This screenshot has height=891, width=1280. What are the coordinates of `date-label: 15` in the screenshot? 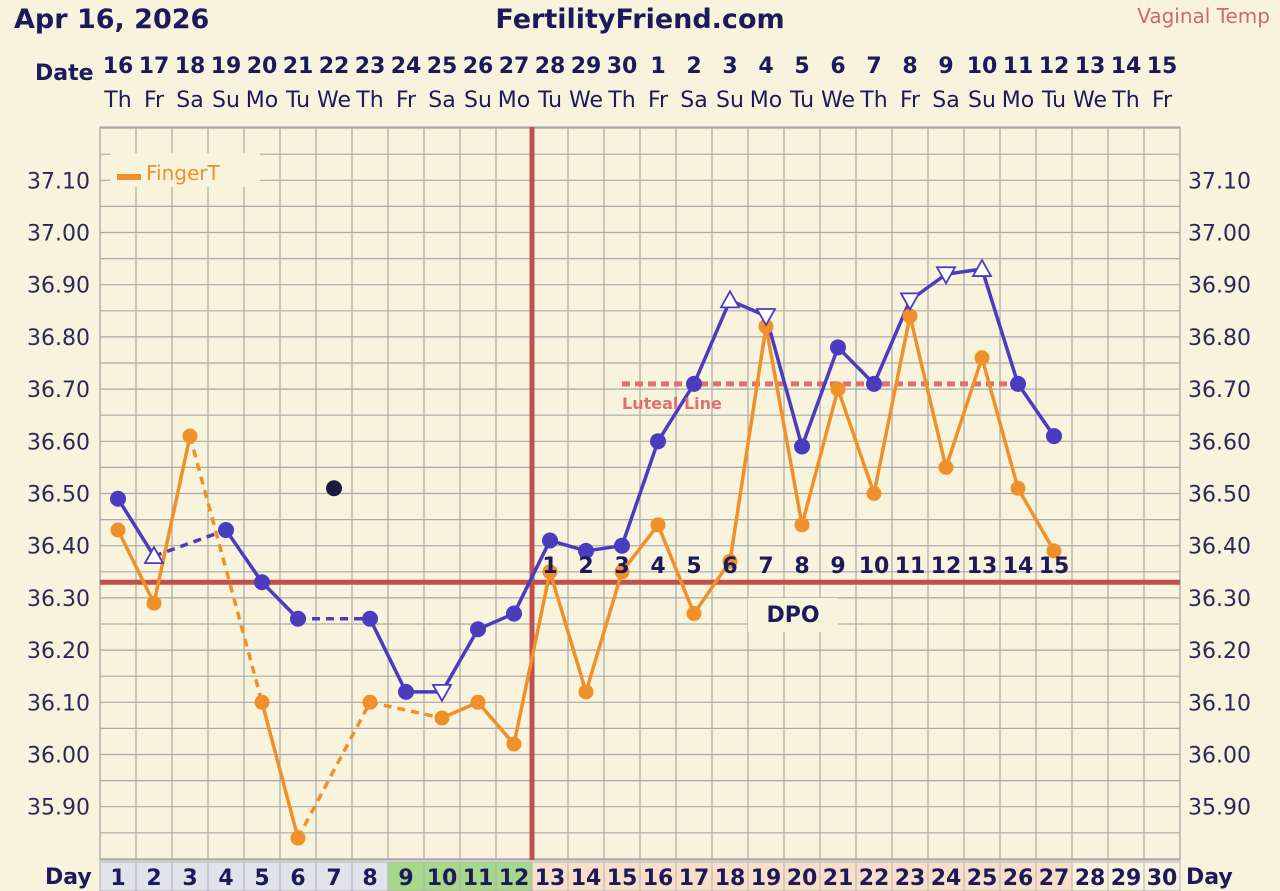 It's located at (1162, 66).